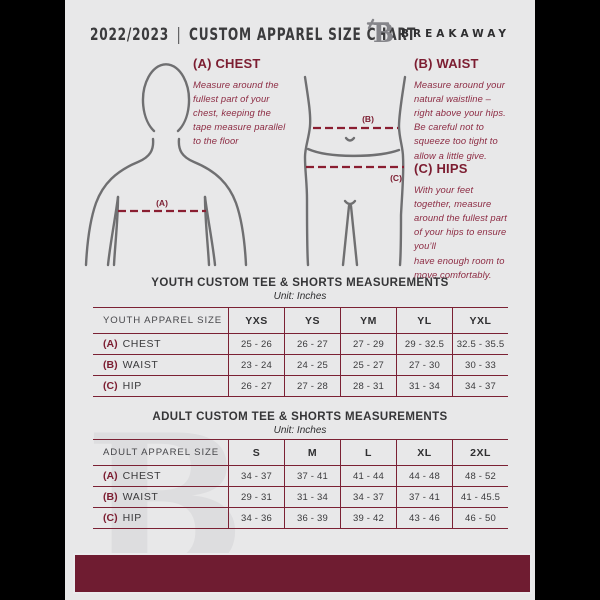  What do you see at coordinates (166, 165) in the screenshot?
I see `torso-figure` at bounding box center [166, 165].